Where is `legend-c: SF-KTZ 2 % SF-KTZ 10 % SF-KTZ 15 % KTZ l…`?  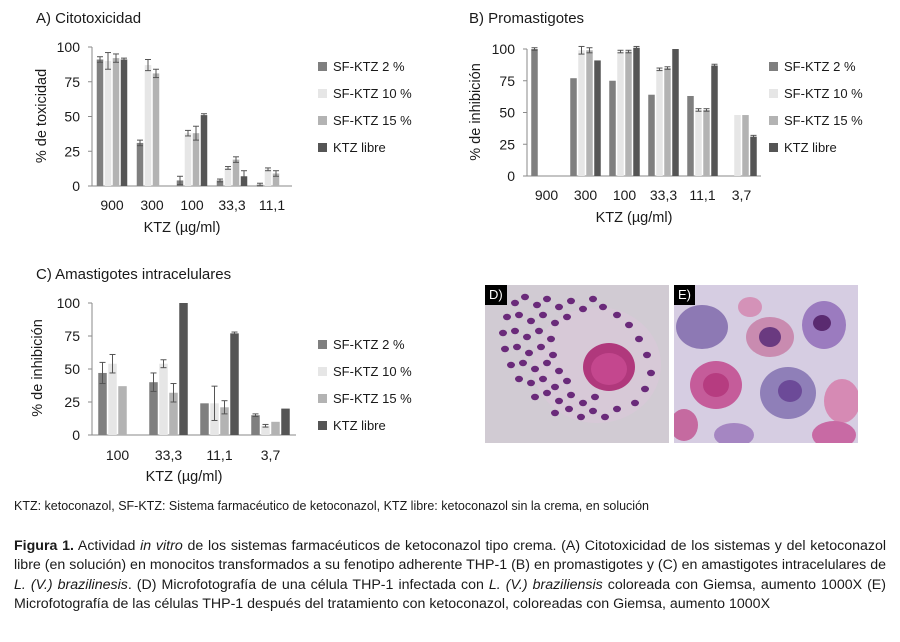 legend-c: SF-KTZ 2 % SF-KTZ 10 % SF-KTZ 15 % KTZ l… is located at coordinates (365, 385).